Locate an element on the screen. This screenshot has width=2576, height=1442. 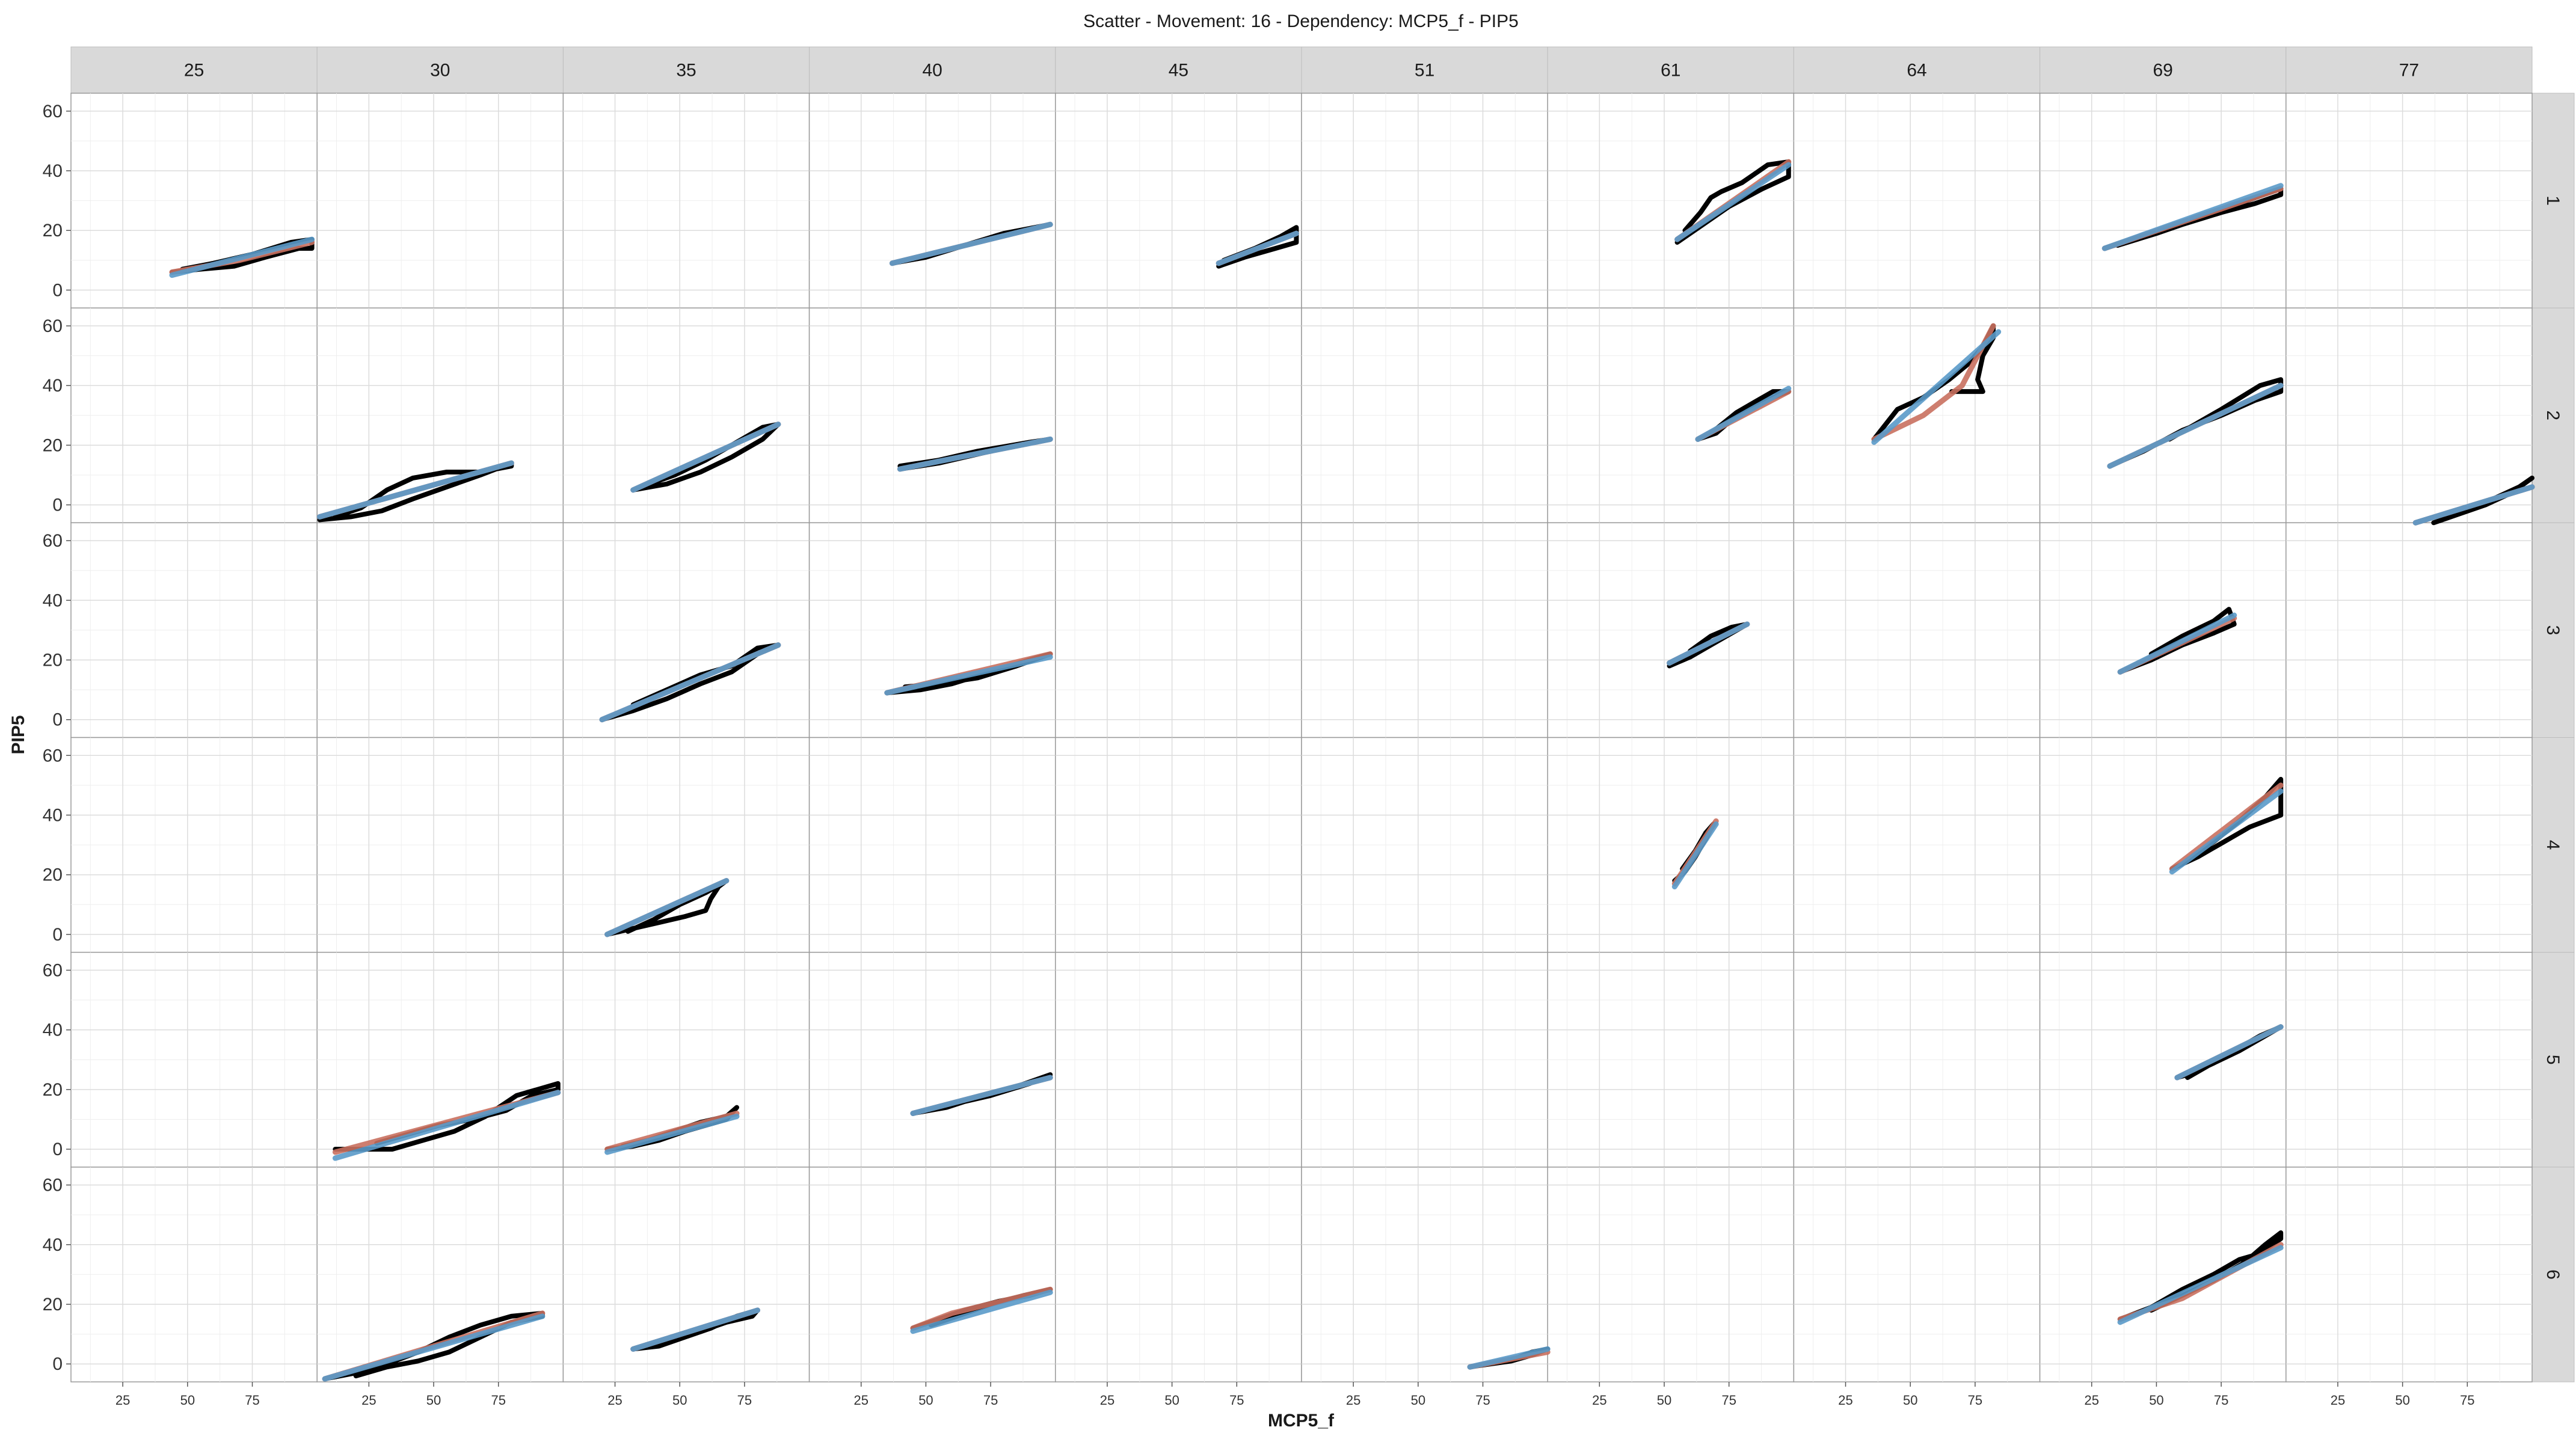
facet-strip-col-label: 40 is located at coordinates (933, 71).